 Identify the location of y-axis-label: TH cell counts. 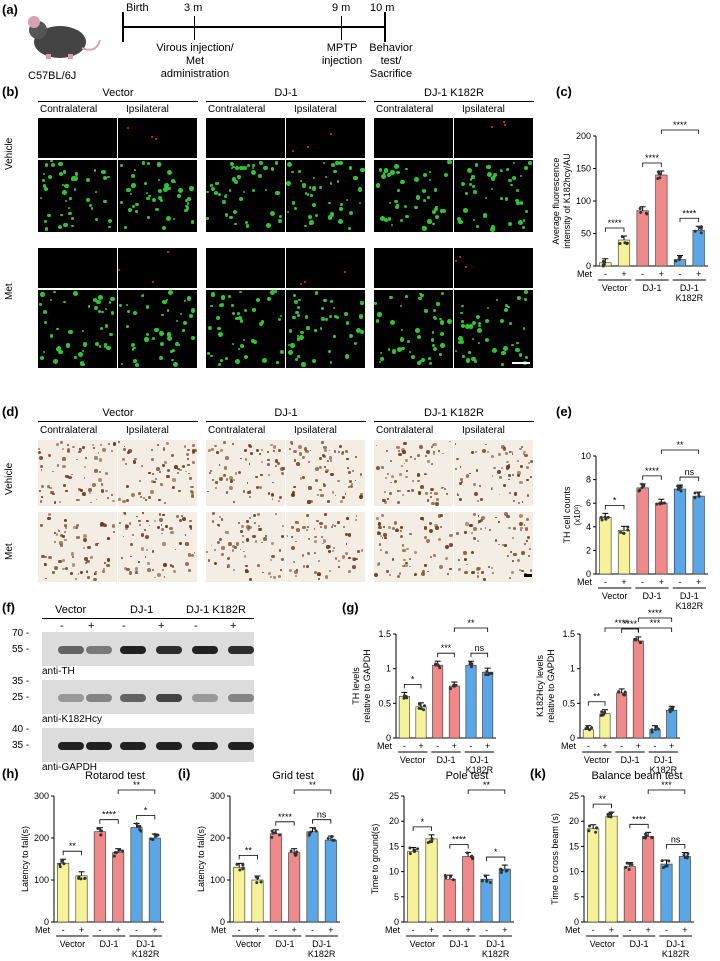
(567, 515).